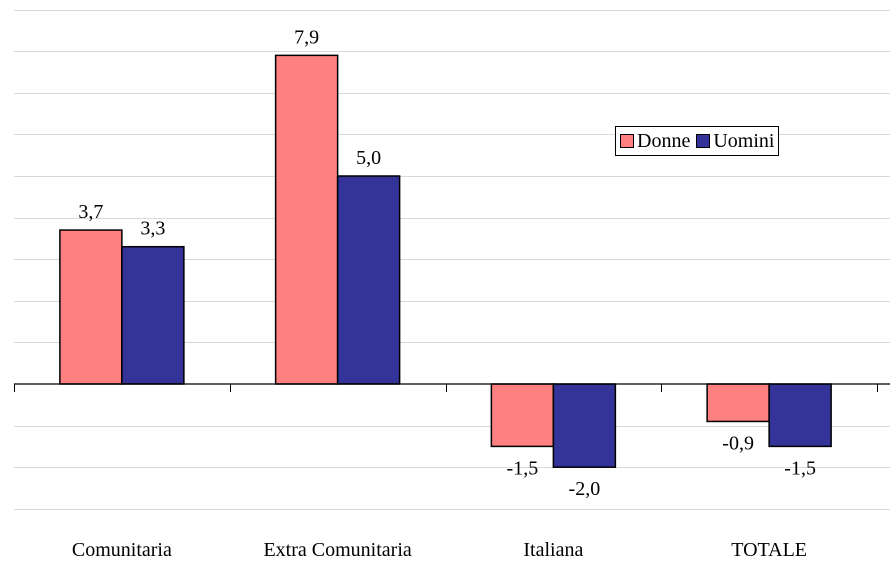  What do you see at coordinates (738, 443) in the screenshot?
I see `value-label-donne-3: -0,9` at bounding box center [738, 443].